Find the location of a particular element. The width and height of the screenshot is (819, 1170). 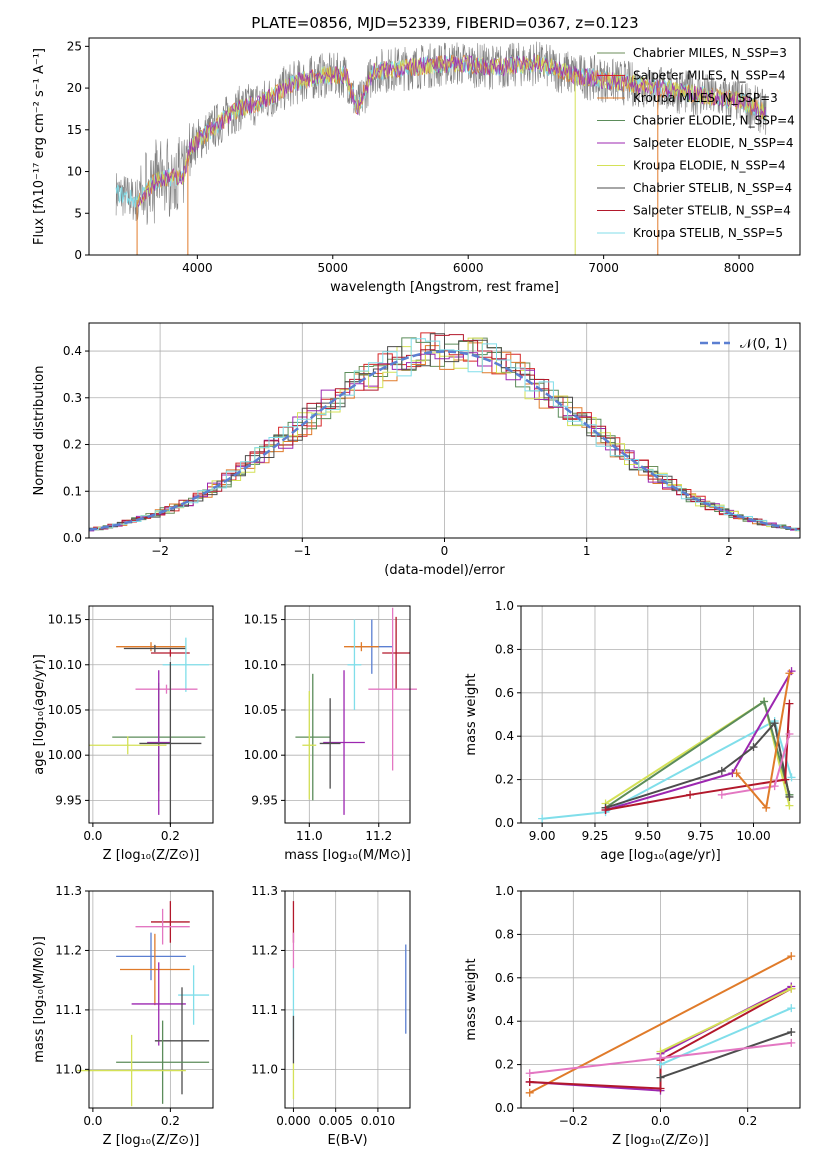

spectrum-lines is located at coordinates (441, 148).